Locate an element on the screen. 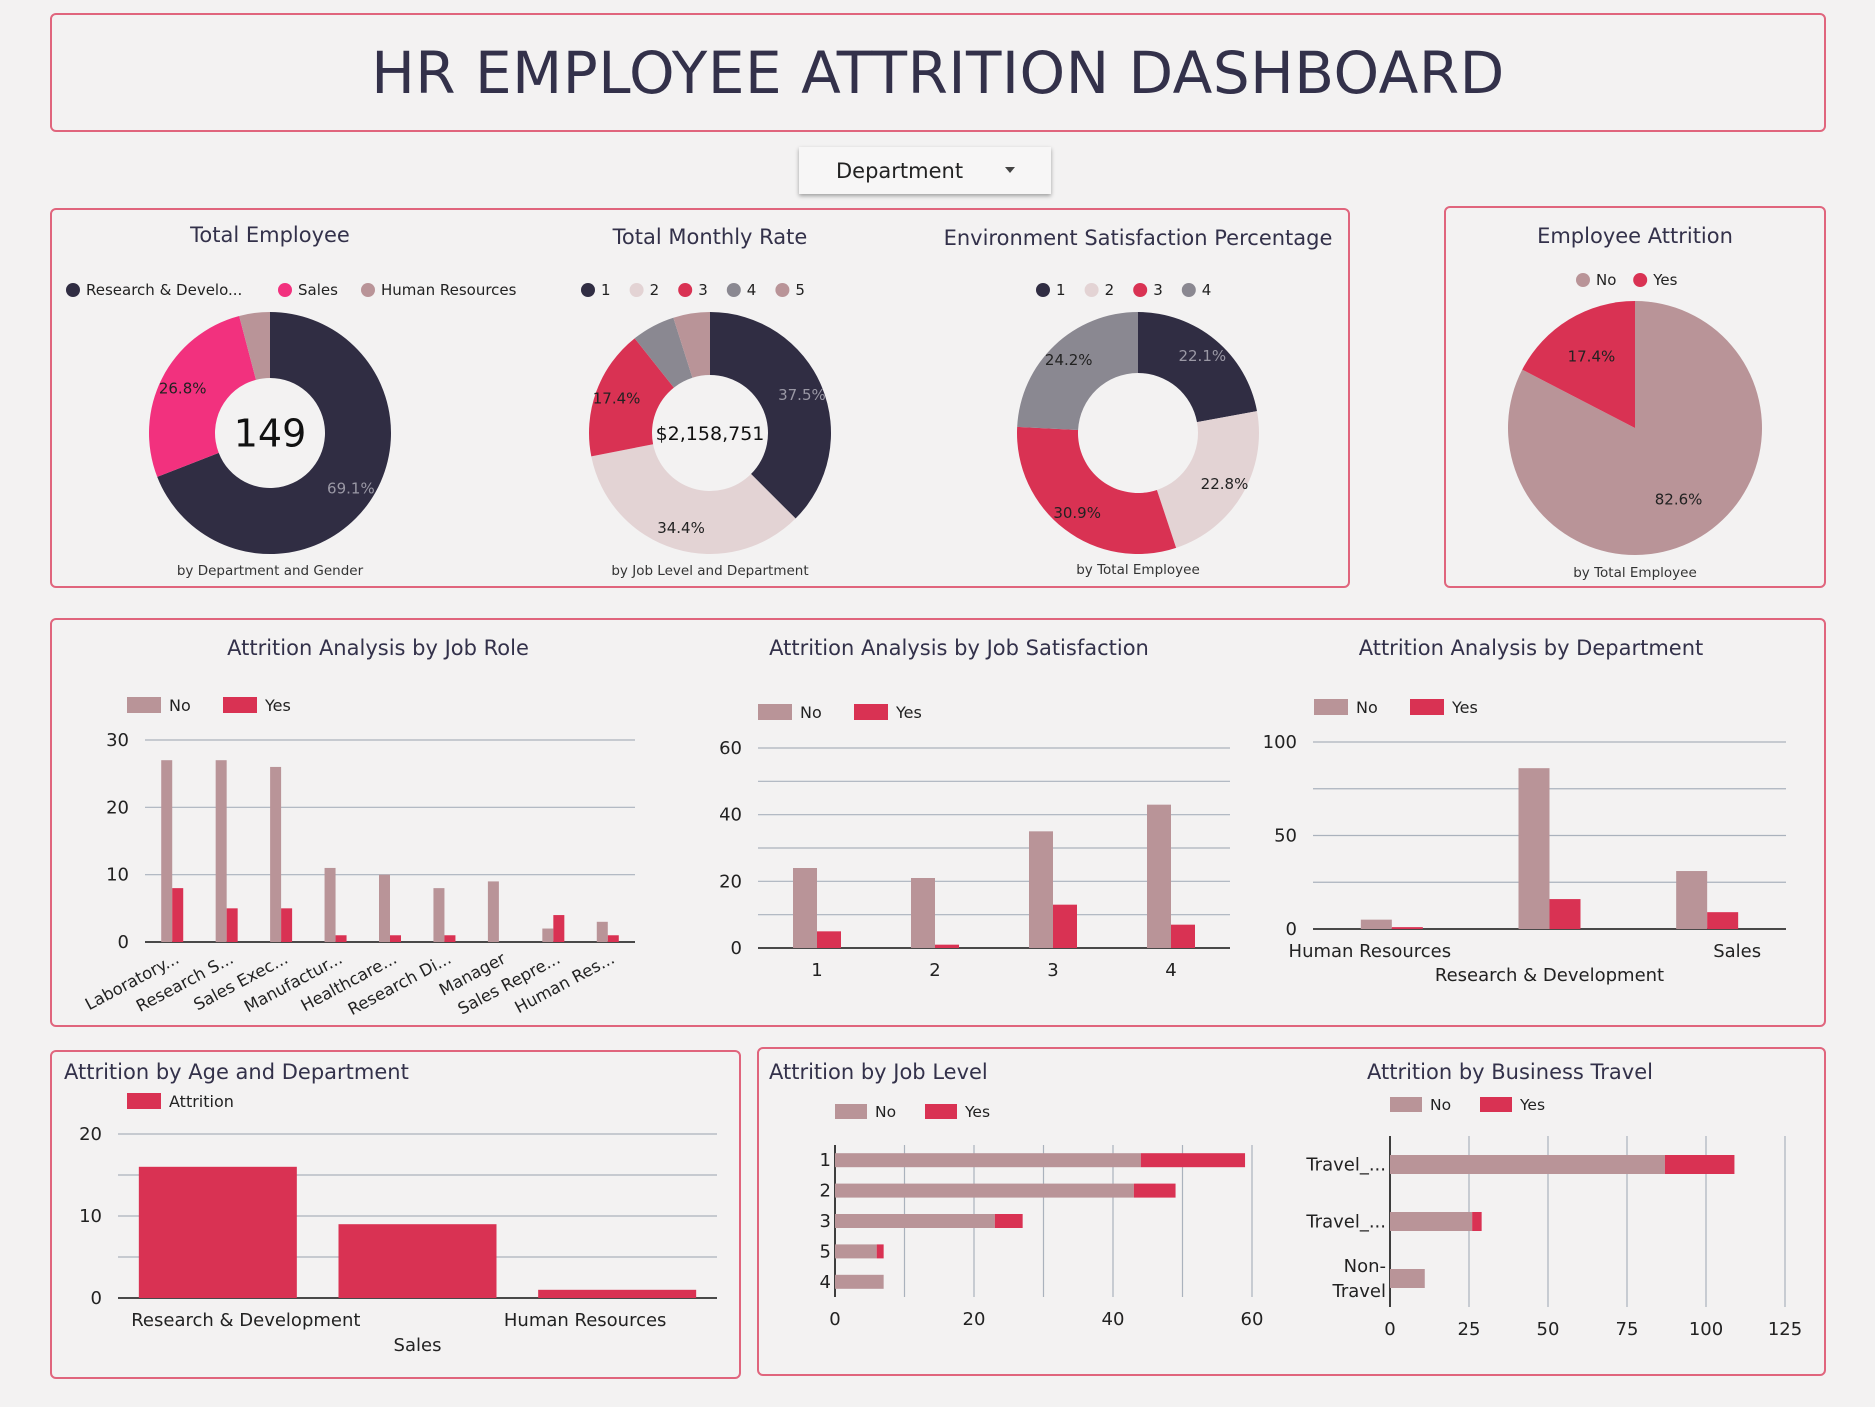 The height and width of the screenshot is (1407, 1875). slice-label-1: 22.1% is located at coordinates (1202, 356).